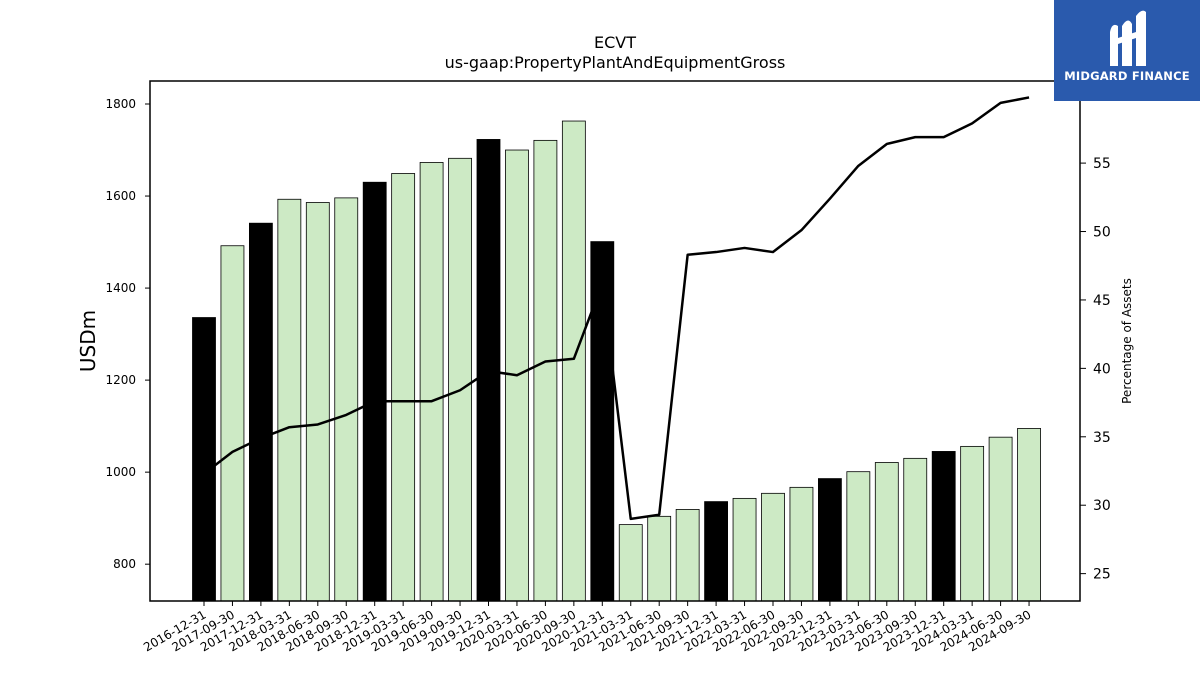 The height and width of the screenshot is (675, 1200). Describe the element at coordinates (120, 472) in the screenshot. I see `y-tick-label: 1000` at that location.